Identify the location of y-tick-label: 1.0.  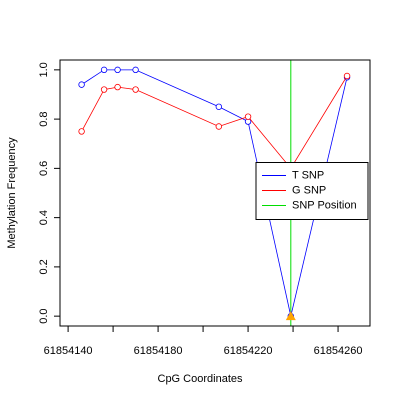
(44, 69).